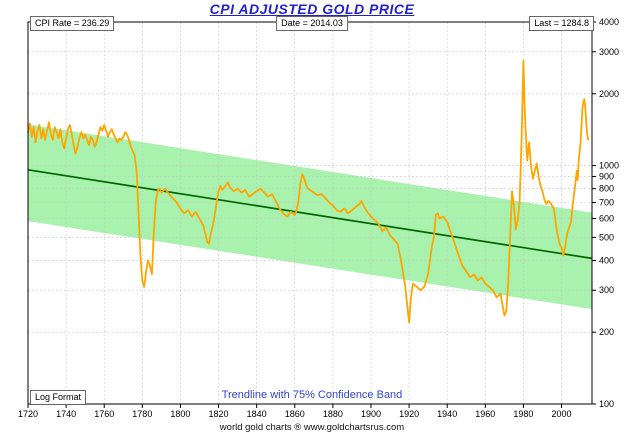 The height and width of the screenshot is (438, 624). Describe the element at coordinates (609, 166) in the screenshot. I see `y-tick-label: 1000` at that location.